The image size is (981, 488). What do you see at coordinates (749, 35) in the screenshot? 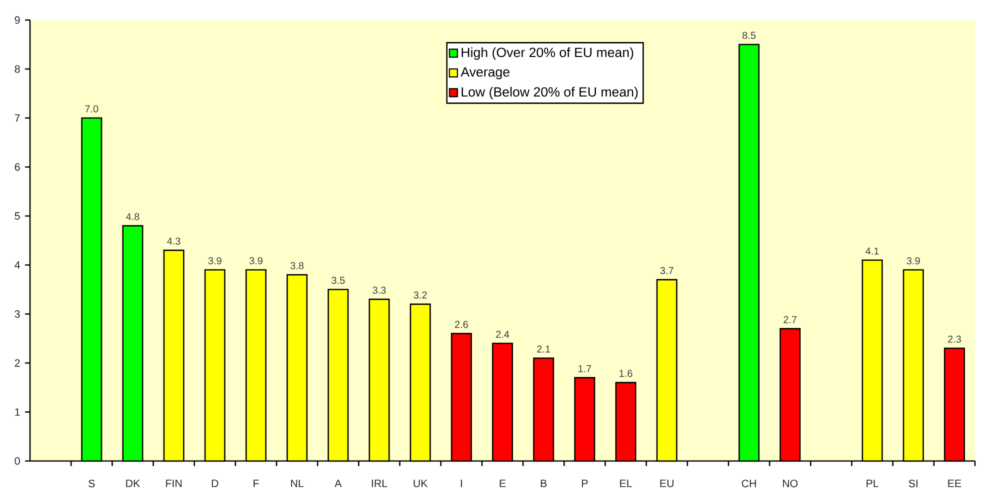
I see `data-label: 8.5` at bounding box center [749, 35].